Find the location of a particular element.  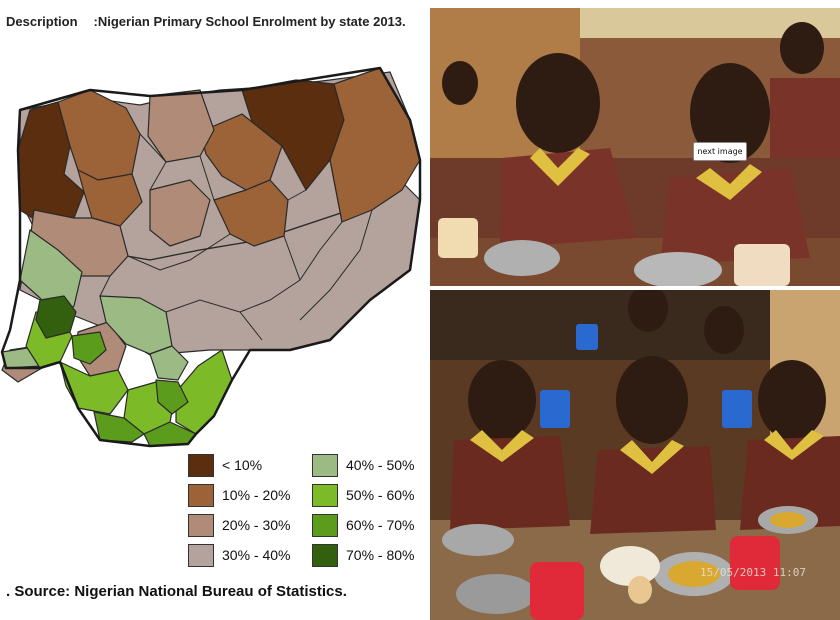

legend-label: < 10% is located at coordinates (242, 465).